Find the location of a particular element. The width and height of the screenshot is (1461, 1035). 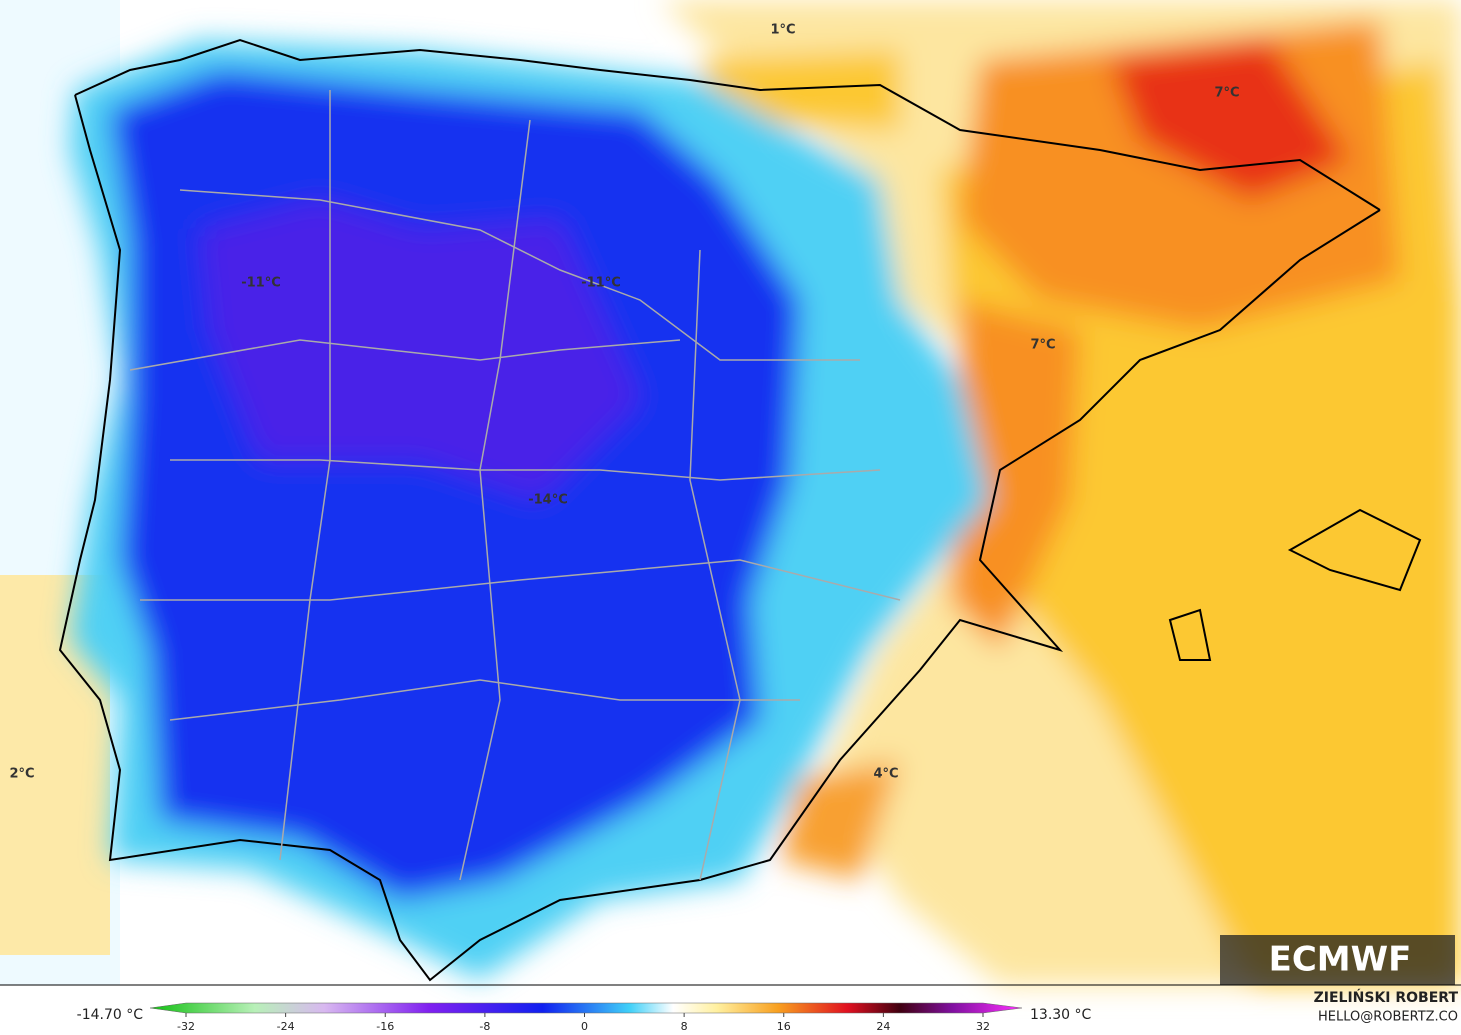

orange-south is located at coordinates (840, 820).